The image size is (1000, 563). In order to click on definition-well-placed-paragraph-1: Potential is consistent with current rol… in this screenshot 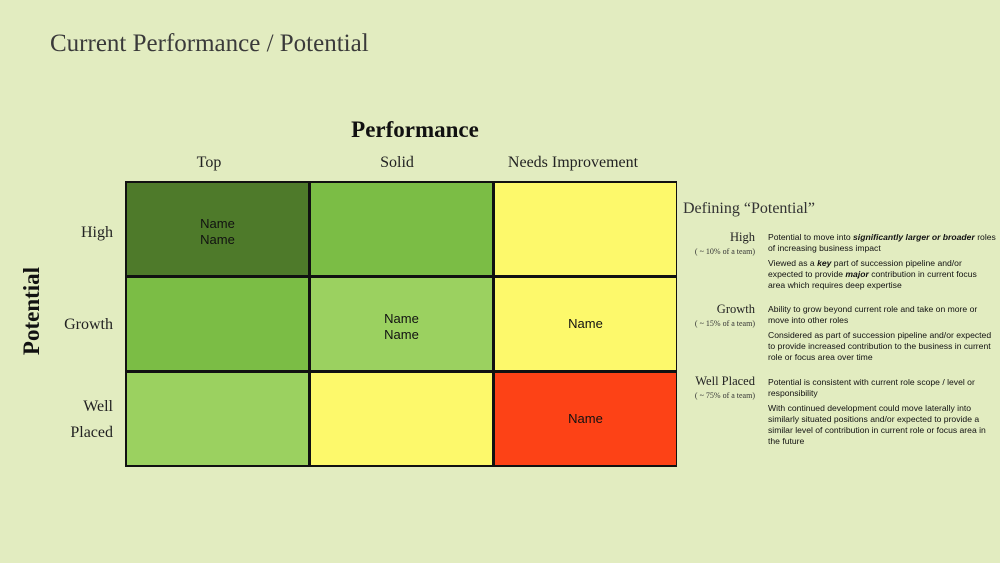, I will do `click(871, 387)`.